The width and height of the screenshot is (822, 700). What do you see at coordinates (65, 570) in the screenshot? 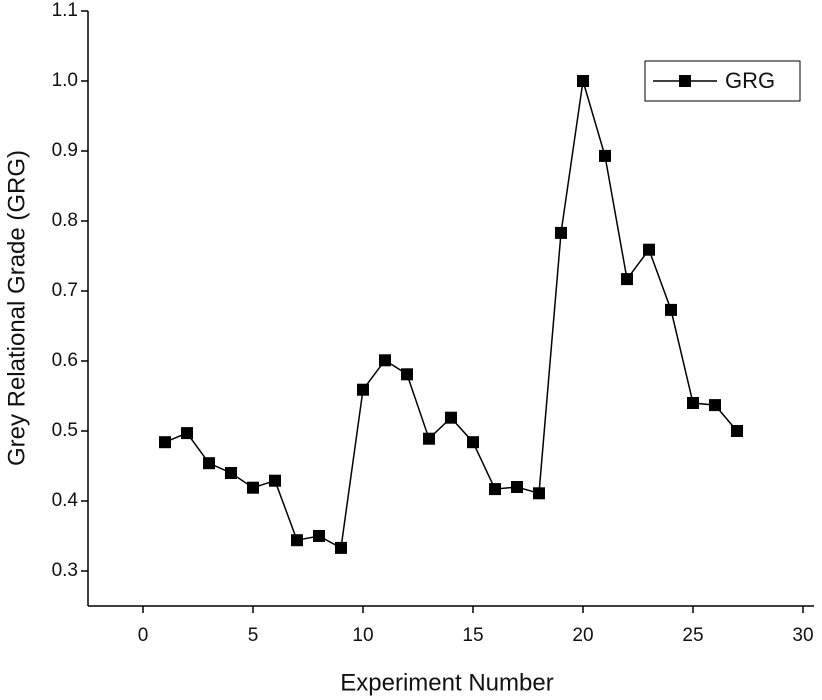
I see `y-tick-label: 0.3` at bounding box center [65, 570].